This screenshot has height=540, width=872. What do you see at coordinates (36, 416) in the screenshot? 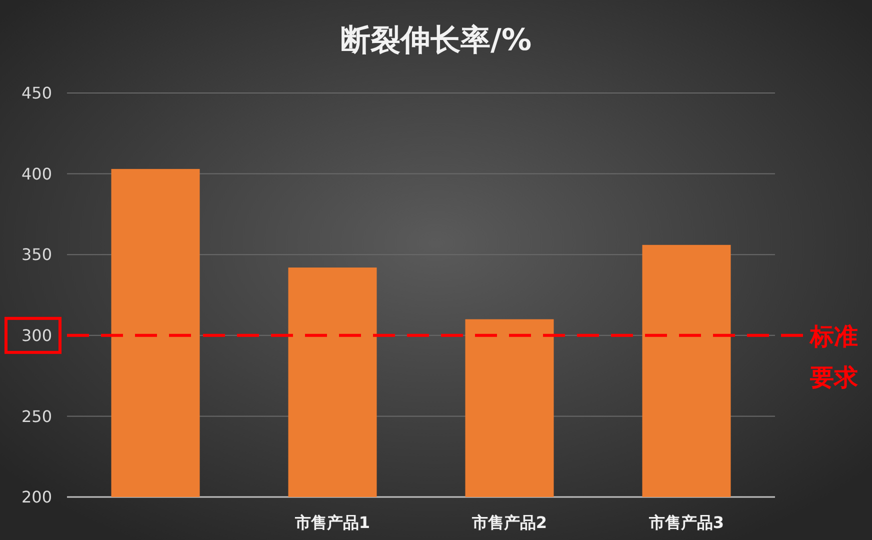
I see `y-tick-label: 250` at bounding box center [36, 416].